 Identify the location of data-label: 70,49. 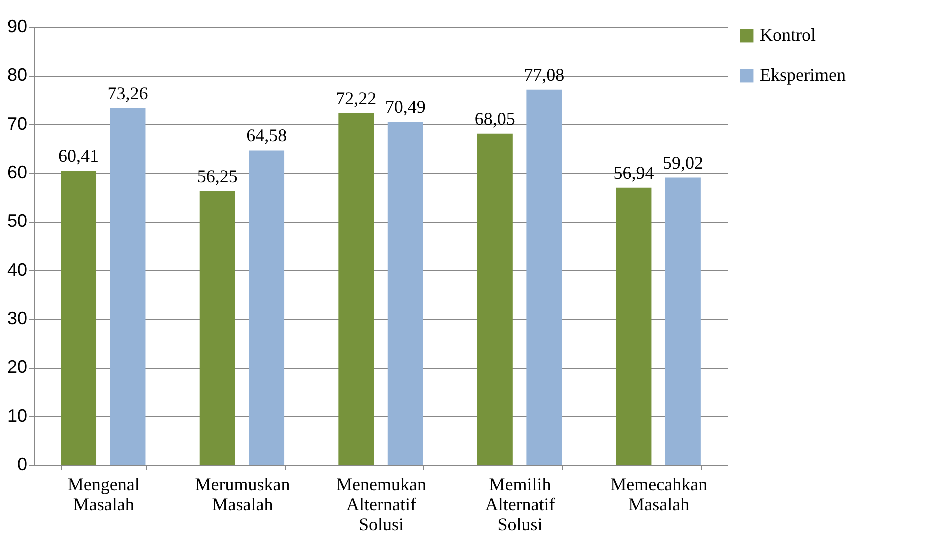
(405, 106).